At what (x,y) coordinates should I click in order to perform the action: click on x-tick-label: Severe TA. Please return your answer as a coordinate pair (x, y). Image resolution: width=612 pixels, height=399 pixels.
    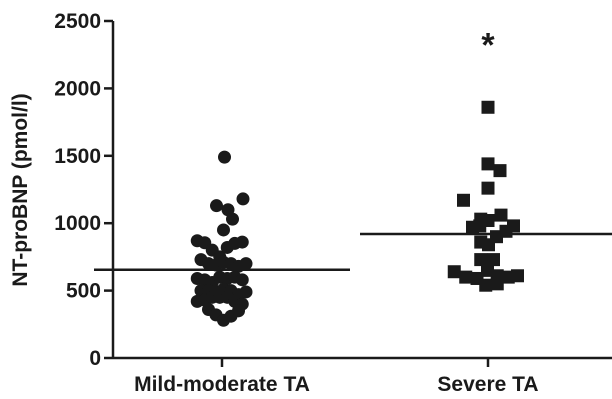
    Looking at the image, I should click on (487, 384).